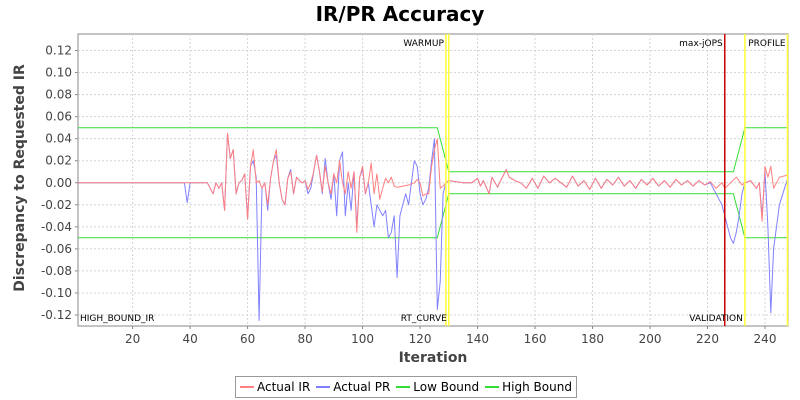 This screenshot has height=400, width=800. I want to click on x-tick-label: 20, so click(132, 339).